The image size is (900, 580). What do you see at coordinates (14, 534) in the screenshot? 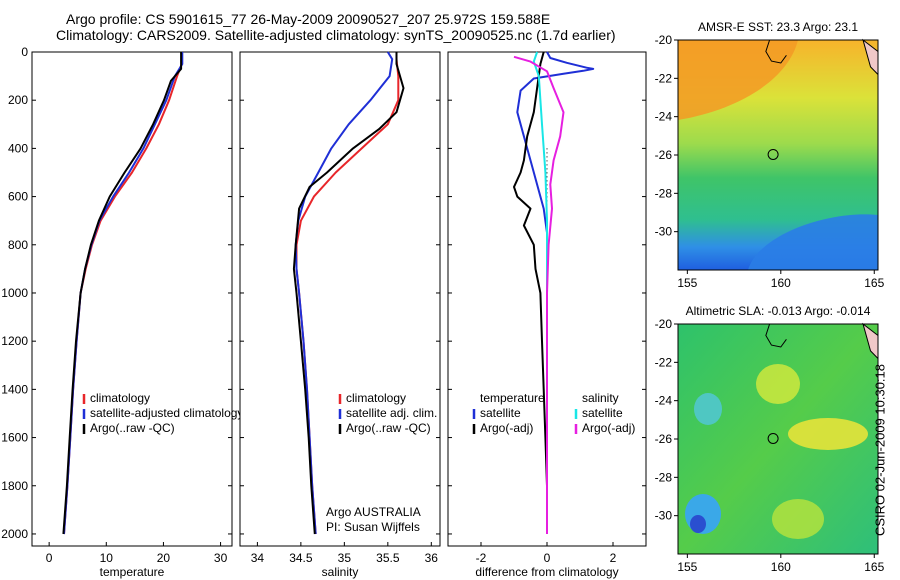
I see `temperature-ytick-label: 2000` at bounding box center [14, 534].